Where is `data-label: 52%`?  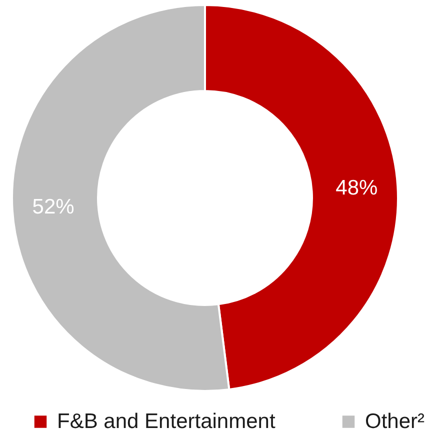
data-label: 52% is located at coordinates (53, 207).